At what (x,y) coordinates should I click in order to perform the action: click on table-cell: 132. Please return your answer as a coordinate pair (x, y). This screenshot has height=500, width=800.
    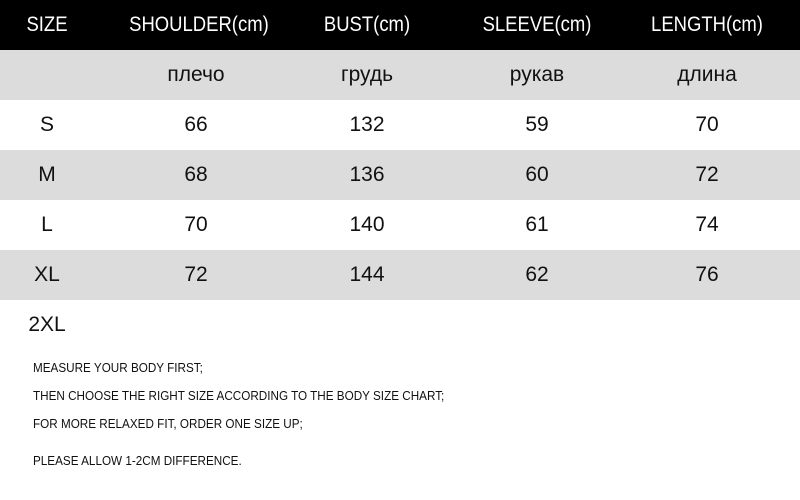
    Looking at the image, I should click on (367, 124).